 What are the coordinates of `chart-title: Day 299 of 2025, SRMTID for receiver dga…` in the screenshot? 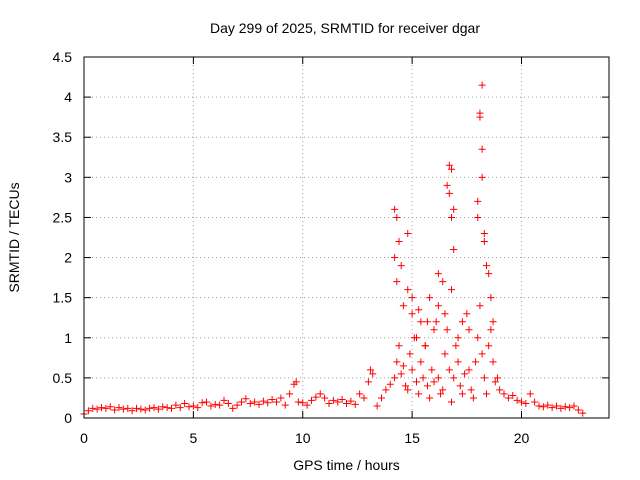 It's located at (345, 28).